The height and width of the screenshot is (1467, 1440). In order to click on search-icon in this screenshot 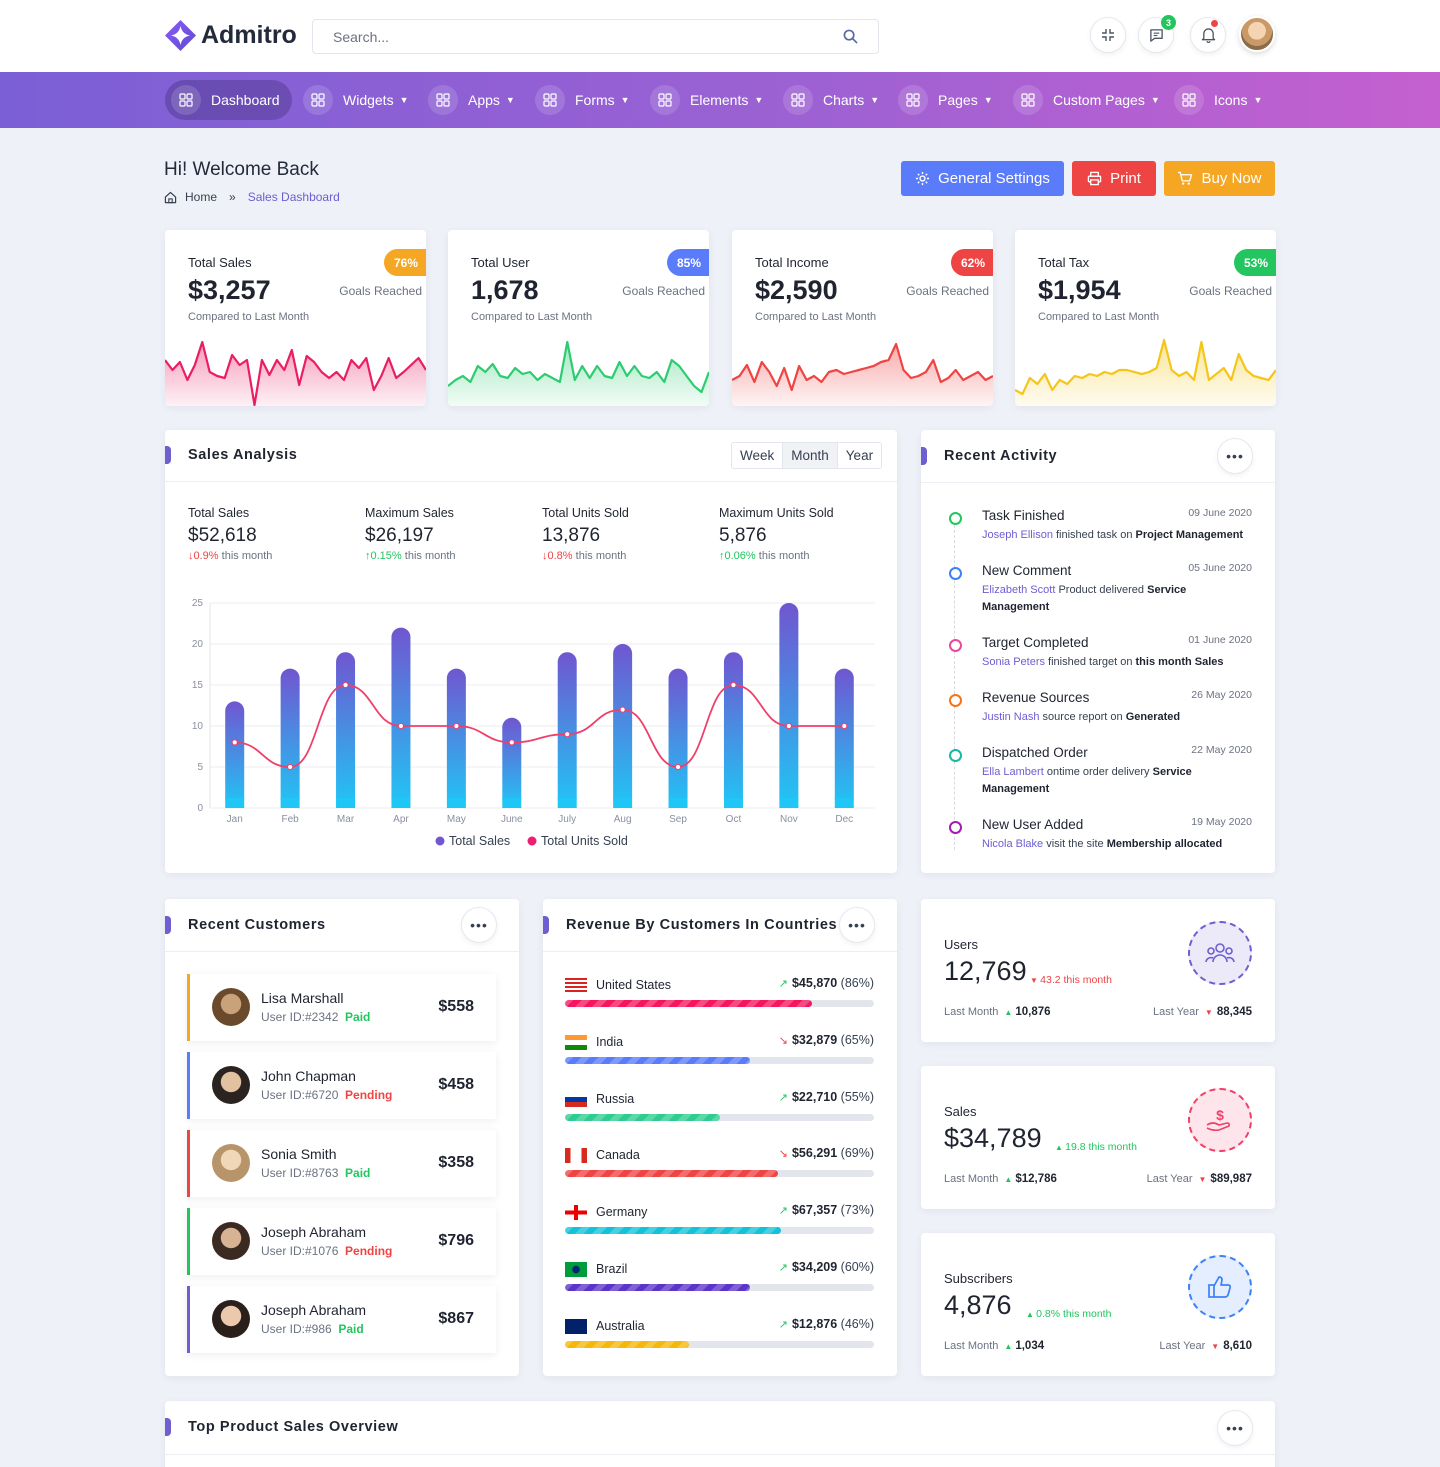, I will do `click(850, 36)`.